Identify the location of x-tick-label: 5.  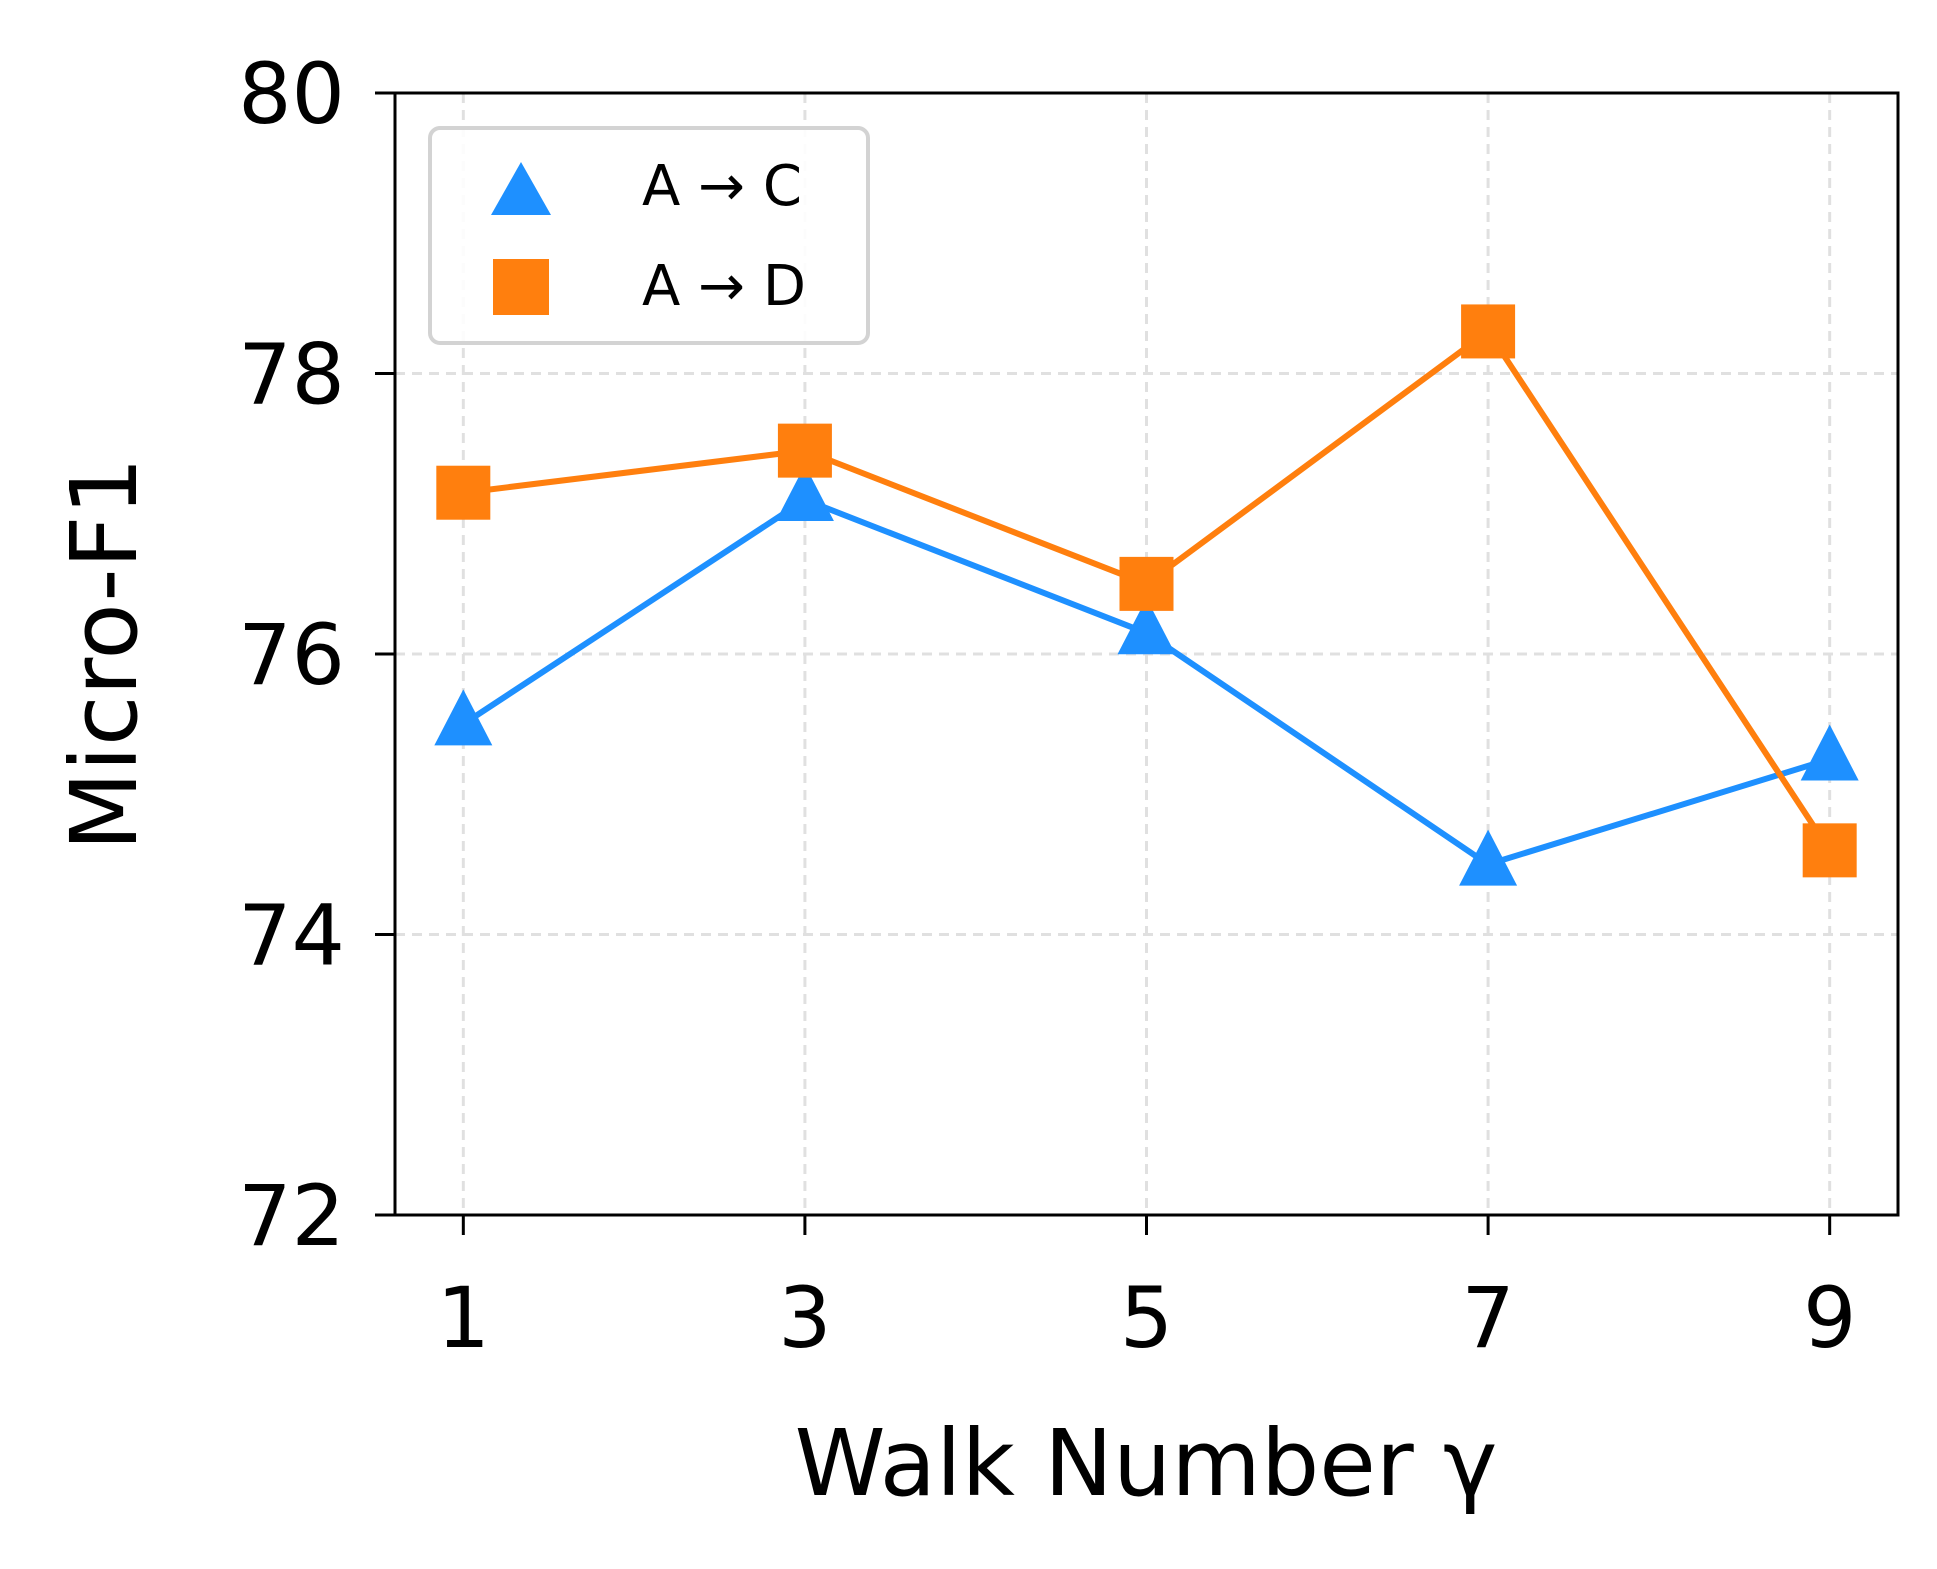
(1146, 1318).